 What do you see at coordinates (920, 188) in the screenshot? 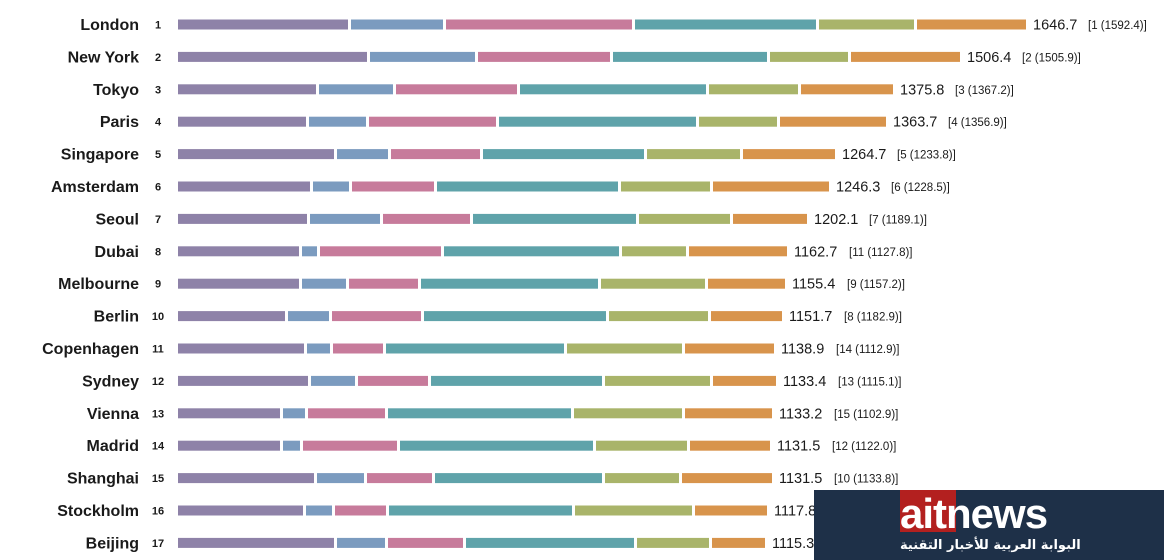
I see `prev-rank-label: [6 (1228.5)]` at bounding box center [920, 188].